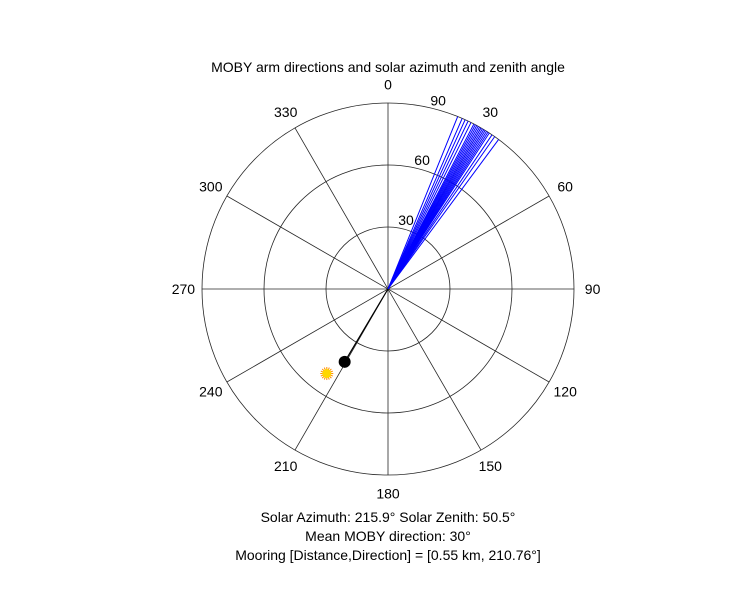  Describe the element at coordinates (566, 391) in the screenshot. I see `angle-tick-label-120: 120` at that location.